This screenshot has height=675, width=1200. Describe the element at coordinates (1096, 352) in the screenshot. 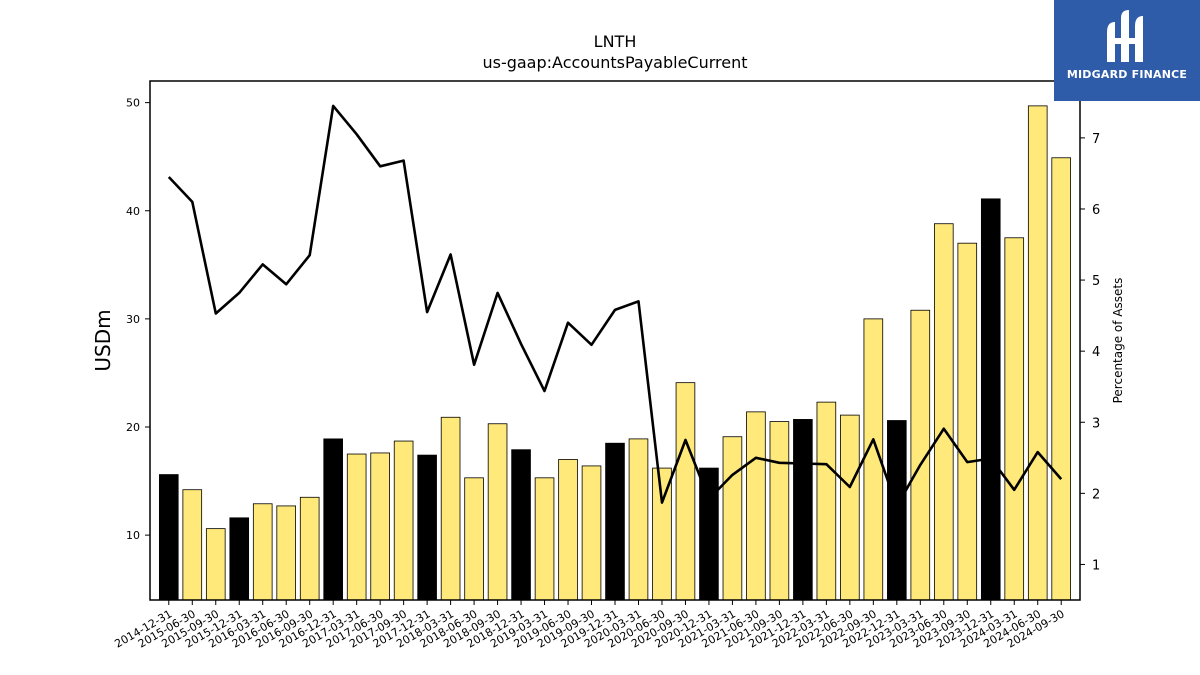

I see `y2-tick-label: 4` at that location.